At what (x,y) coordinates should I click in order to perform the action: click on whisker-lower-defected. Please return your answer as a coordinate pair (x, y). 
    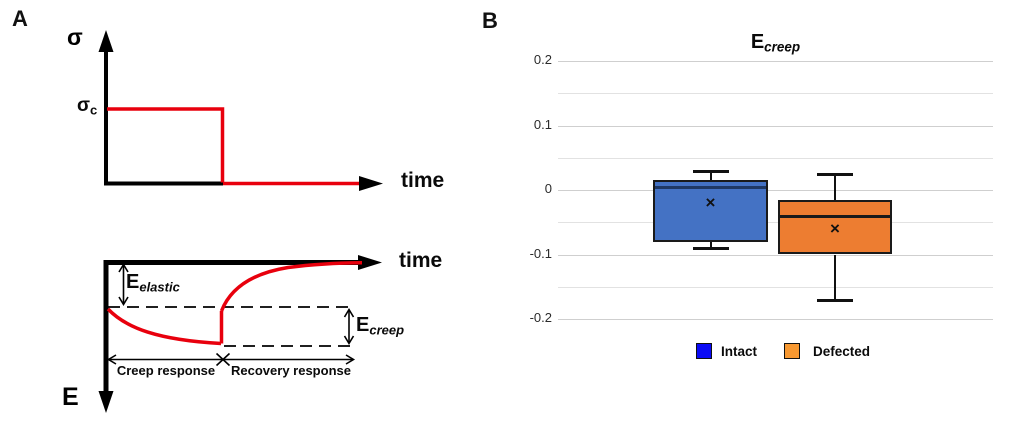
    Looking at the image, I should click on (835, 277).